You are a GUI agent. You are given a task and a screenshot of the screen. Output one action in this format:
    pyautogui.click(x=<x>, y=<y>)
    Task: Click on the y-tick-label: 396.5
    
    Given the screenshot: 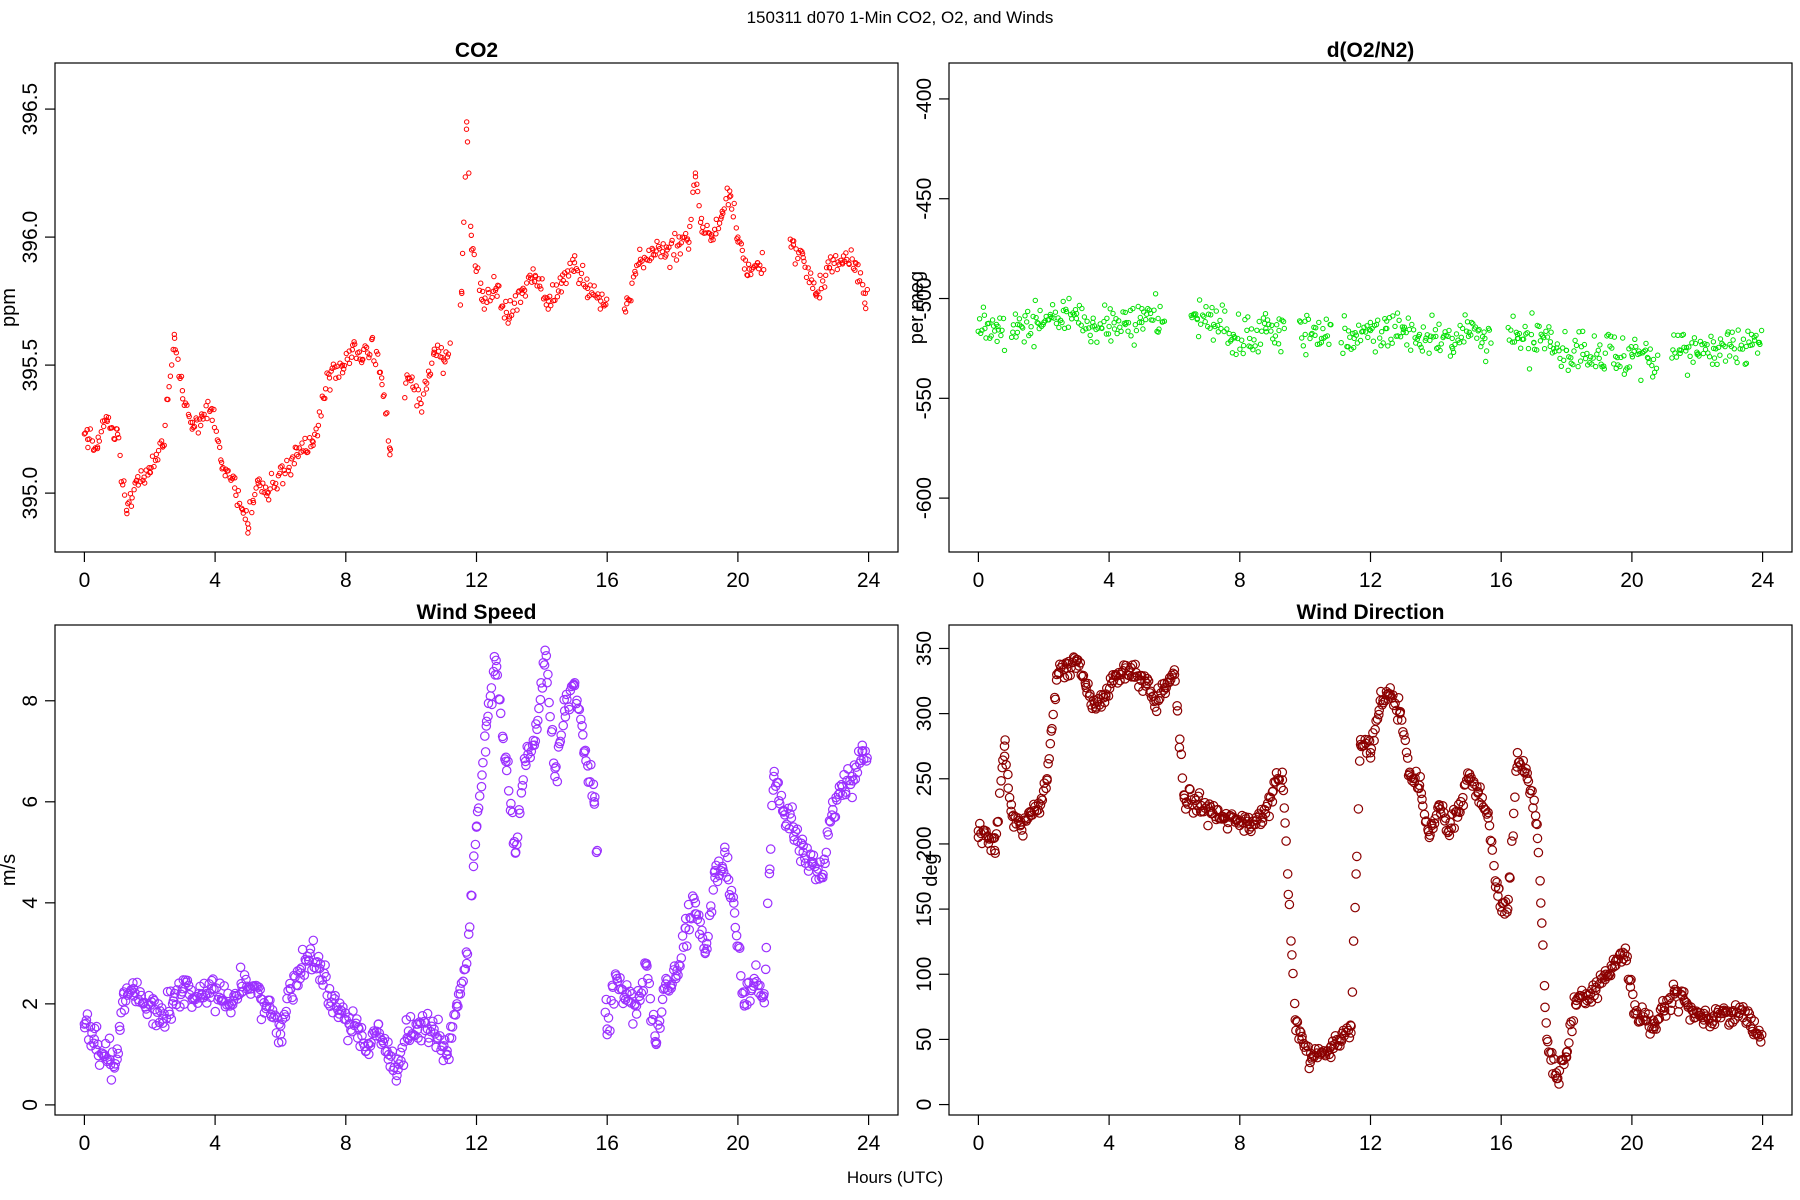 What is the action you would take?
    pyautogui.click(x=30, y=109)
    